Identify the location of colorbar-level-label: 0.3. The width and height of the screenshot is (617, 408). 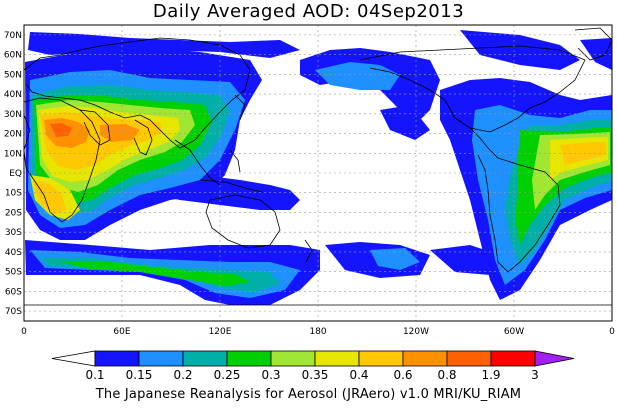
(270, 375).